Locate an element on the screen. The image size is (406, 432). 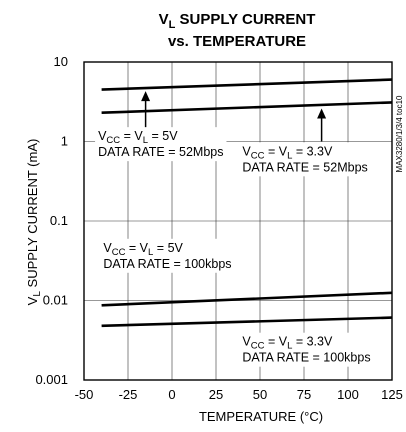
chart-title-rest: SUPPLY CURRENT is located at coordinates (245, 19).